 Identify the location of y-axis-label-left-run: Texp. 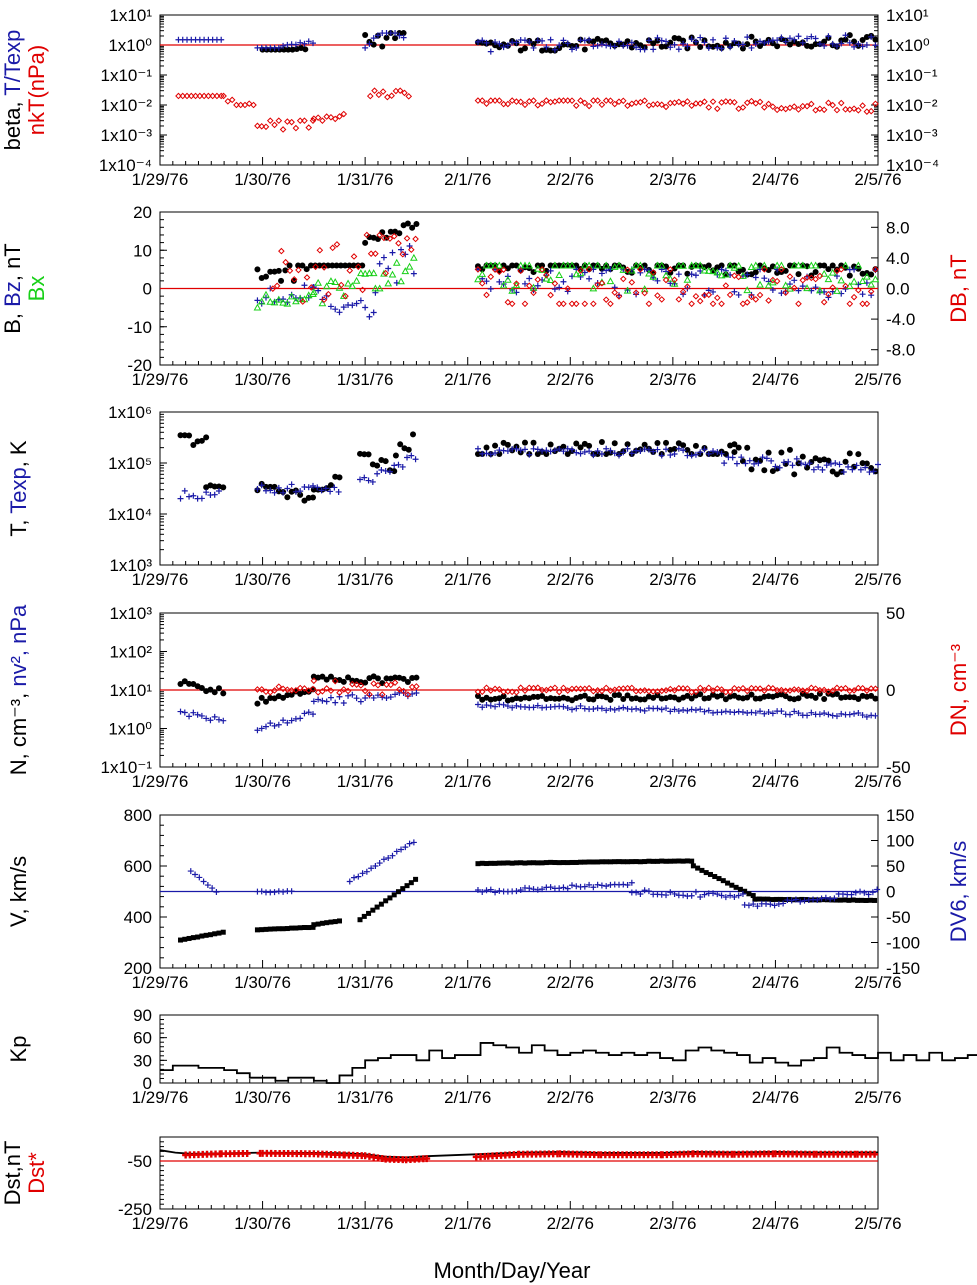
(18, 490).